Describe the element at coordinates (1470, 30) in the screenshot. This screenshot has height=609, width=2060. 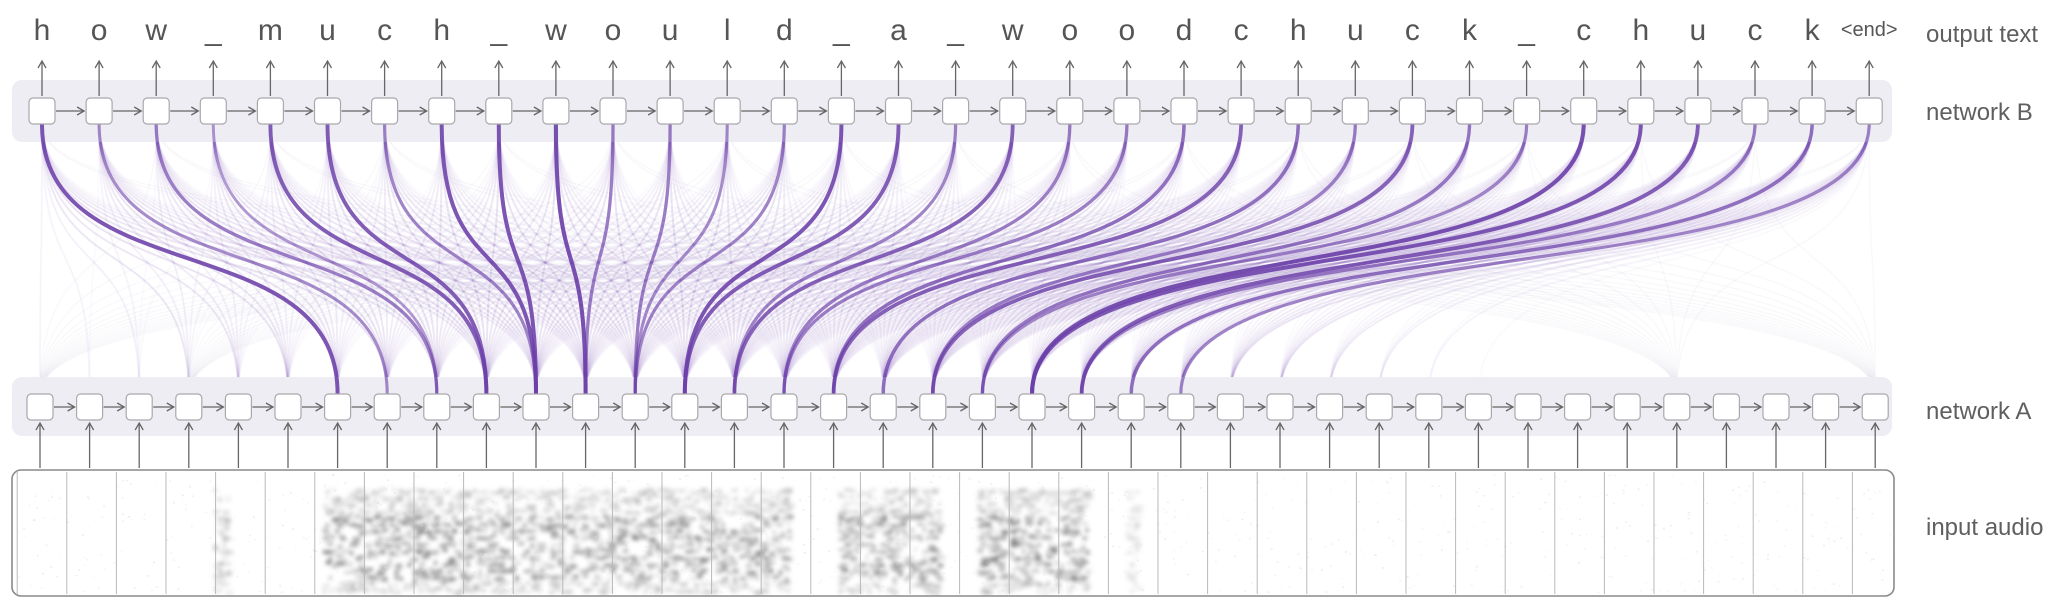
I see `output-character: k` at that location.